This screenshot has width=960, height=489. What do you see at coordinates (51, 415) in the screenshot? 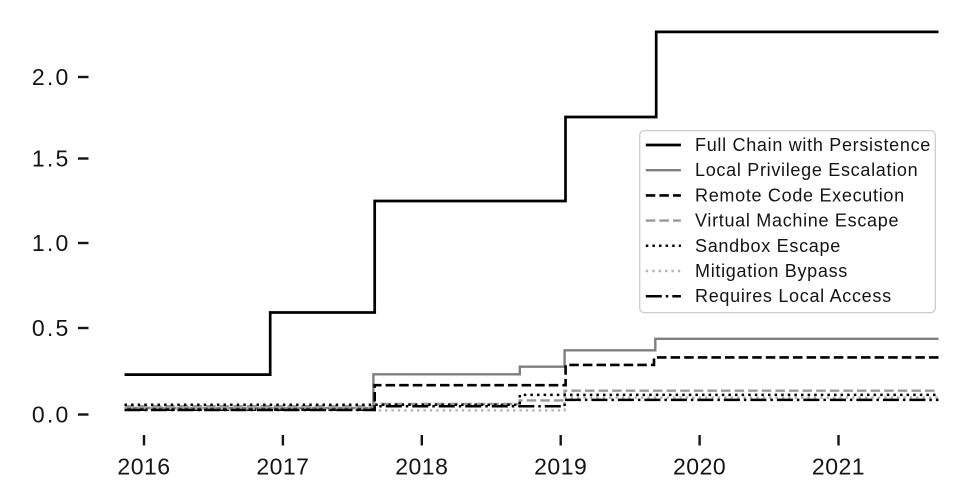
I see `svg-text: 0.0` at bounding box center [51, 415].